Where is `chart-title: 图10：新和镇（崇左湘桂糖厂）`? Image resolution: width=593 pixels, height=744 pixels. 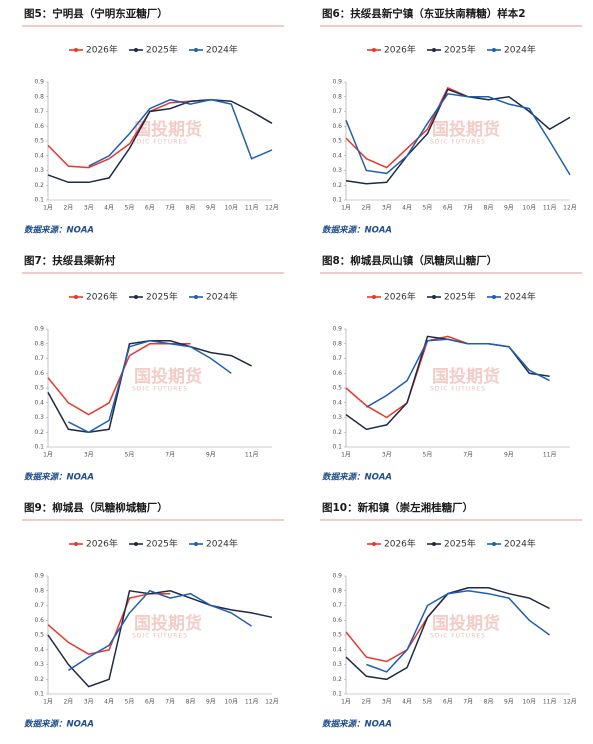
chart-title: 图10：新和镇（崇左湘桂糖厂） is located at coordinates (397, 507).